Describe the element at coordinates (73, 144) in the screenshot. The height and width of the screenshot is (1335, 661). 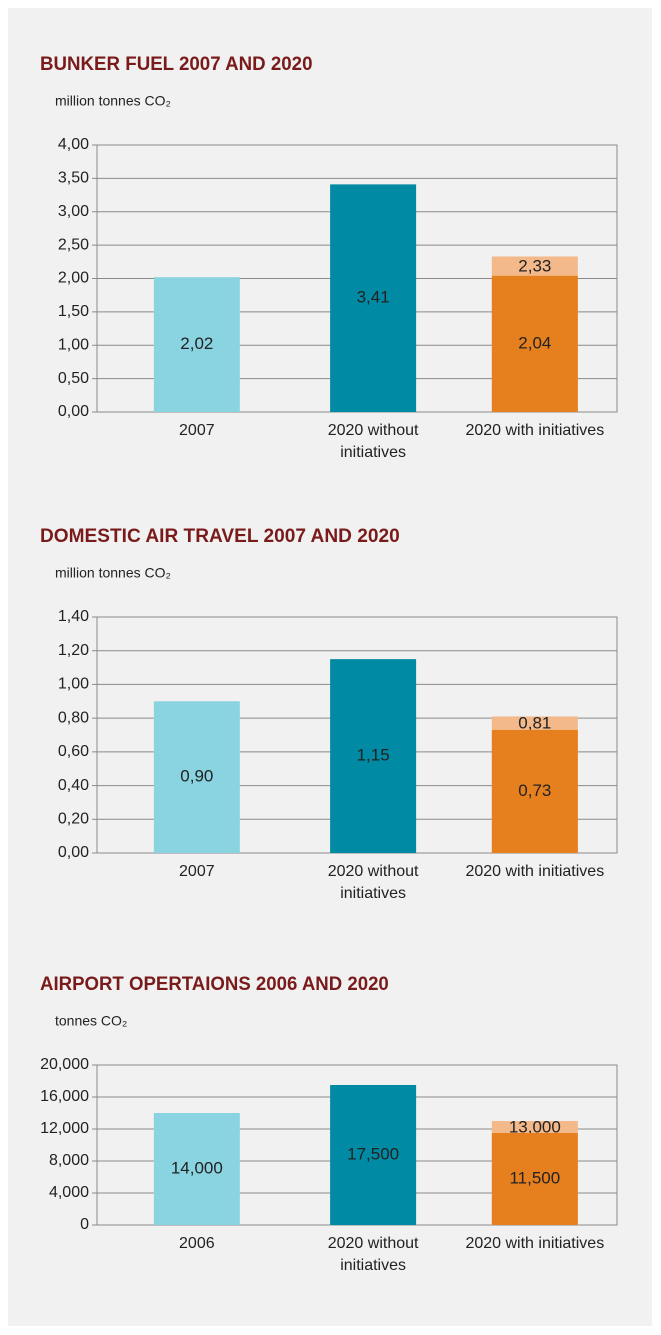
I see `y-tick-label: 4,00` at that location.